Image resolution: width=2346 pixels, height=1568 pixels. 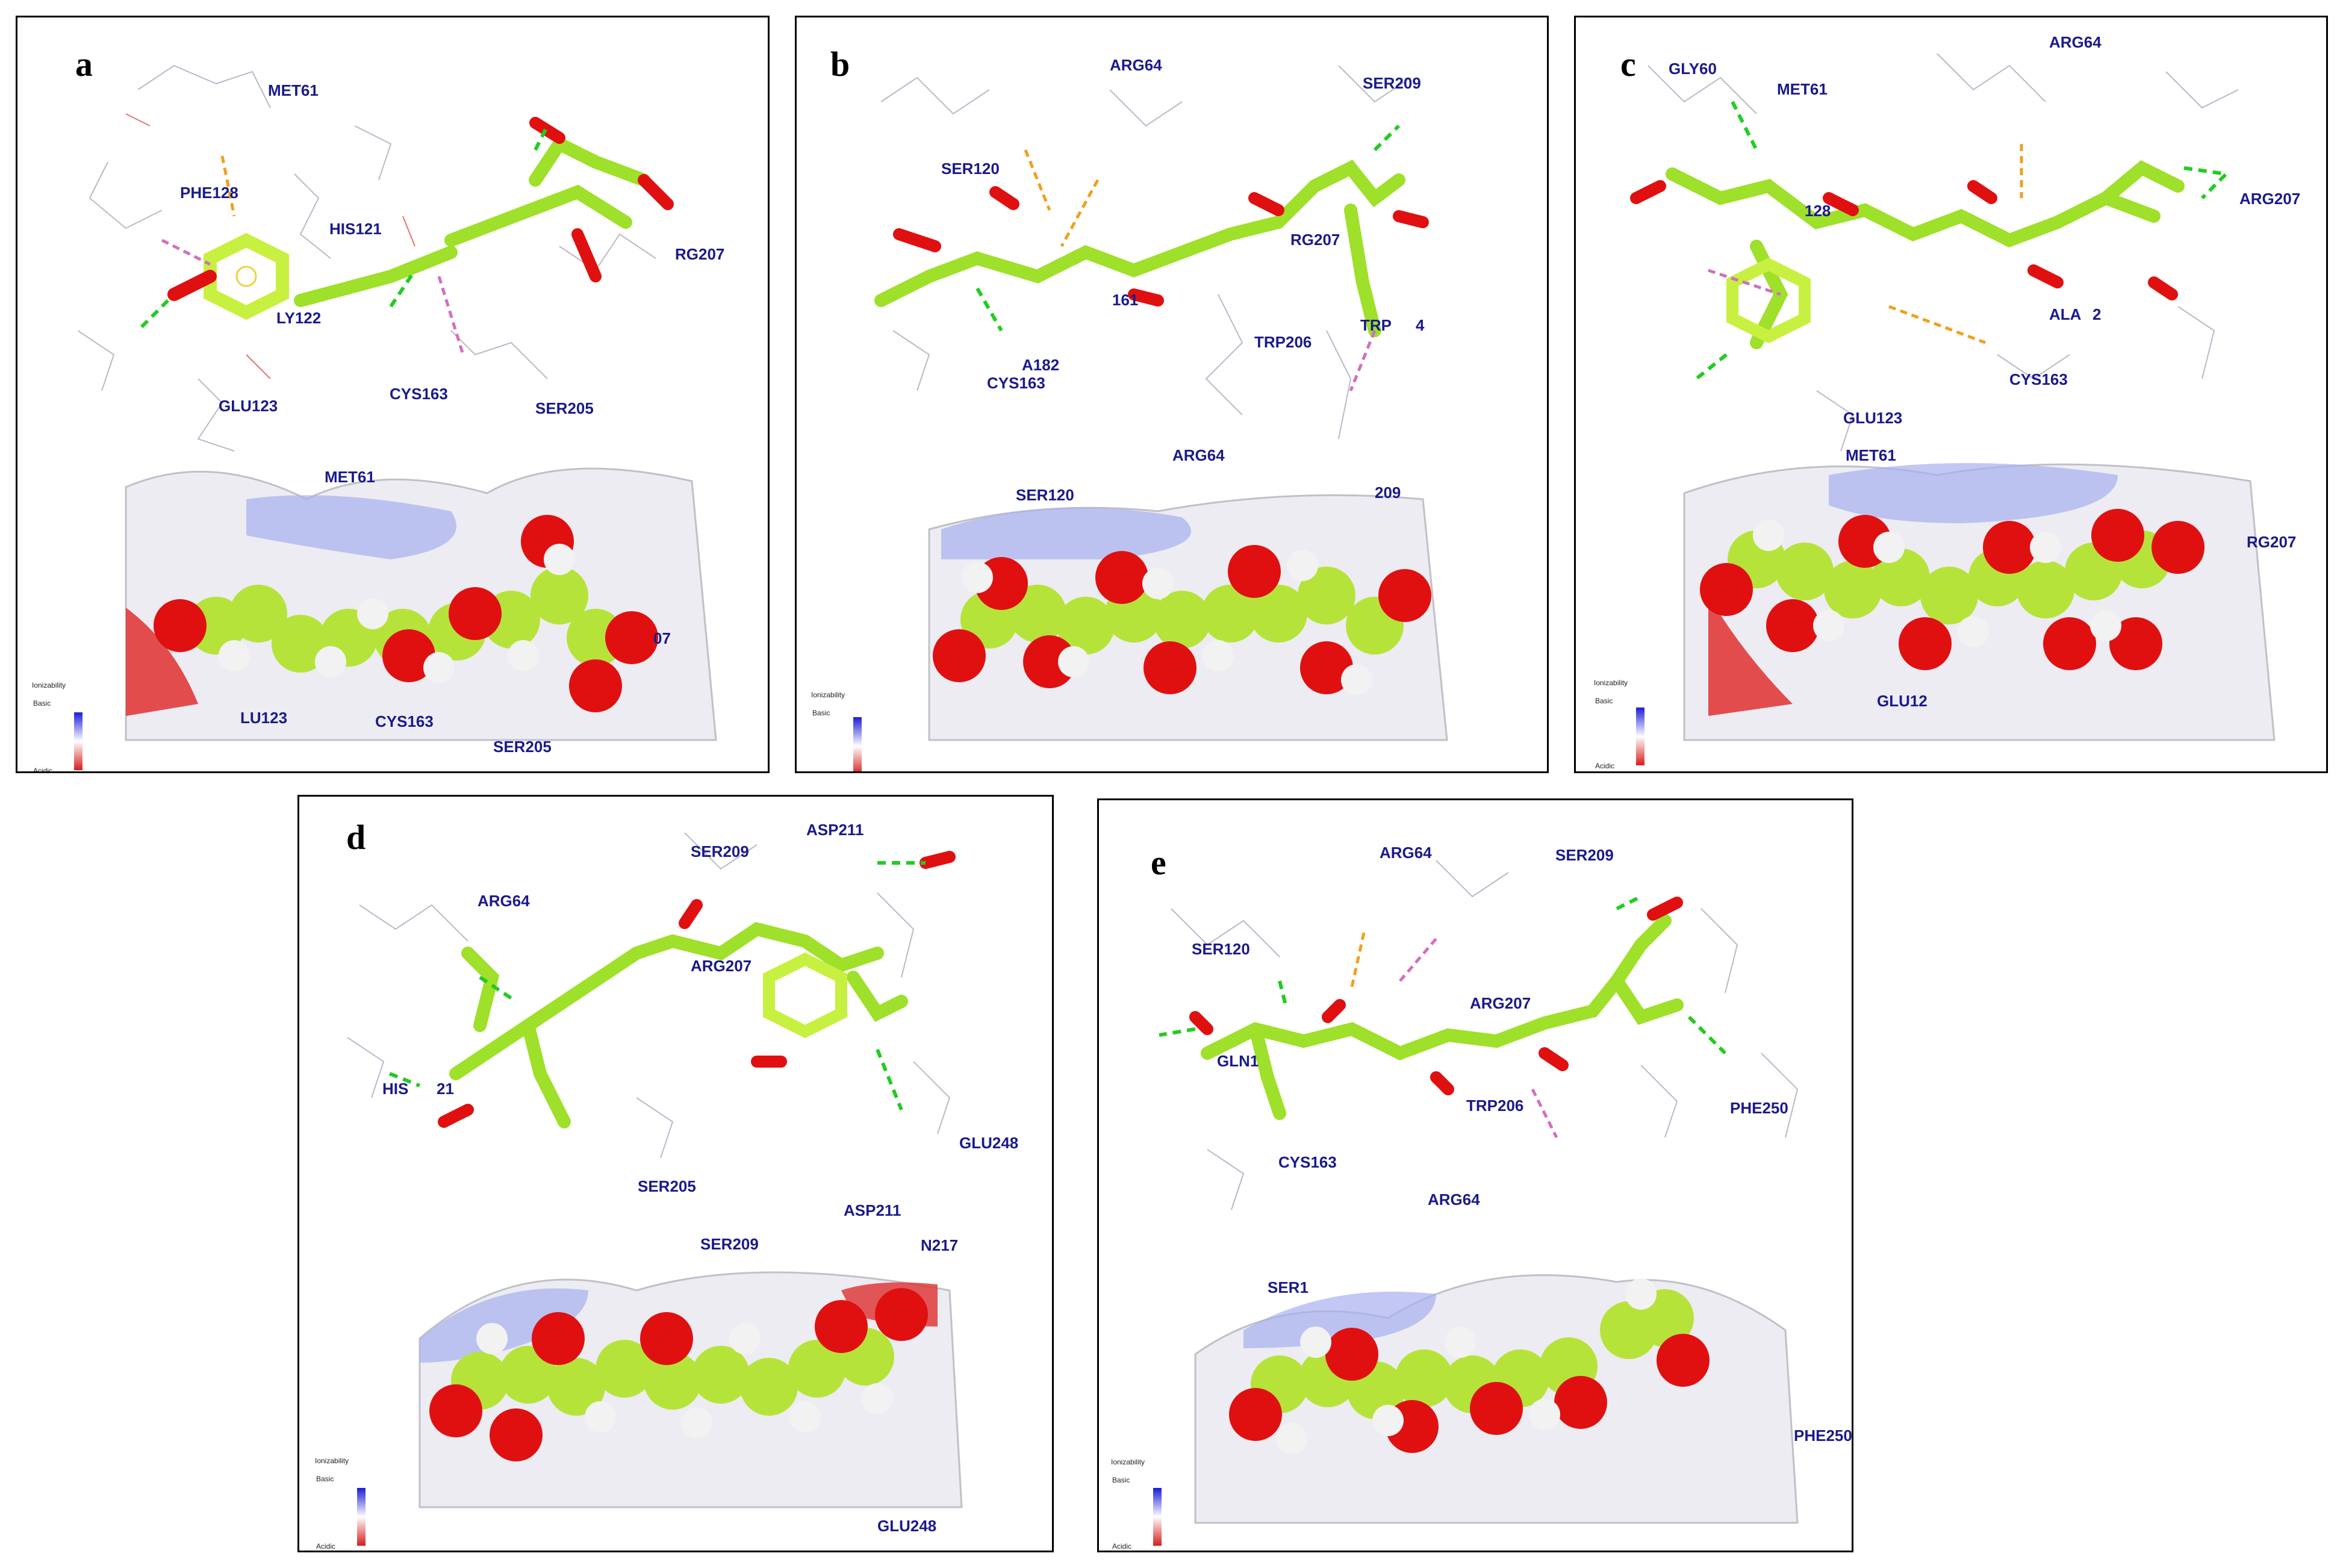 What do you see at coordinates (1388, 493) in the screenshot?
I see `residue-label: 209` at bounding box center [1388, 493].